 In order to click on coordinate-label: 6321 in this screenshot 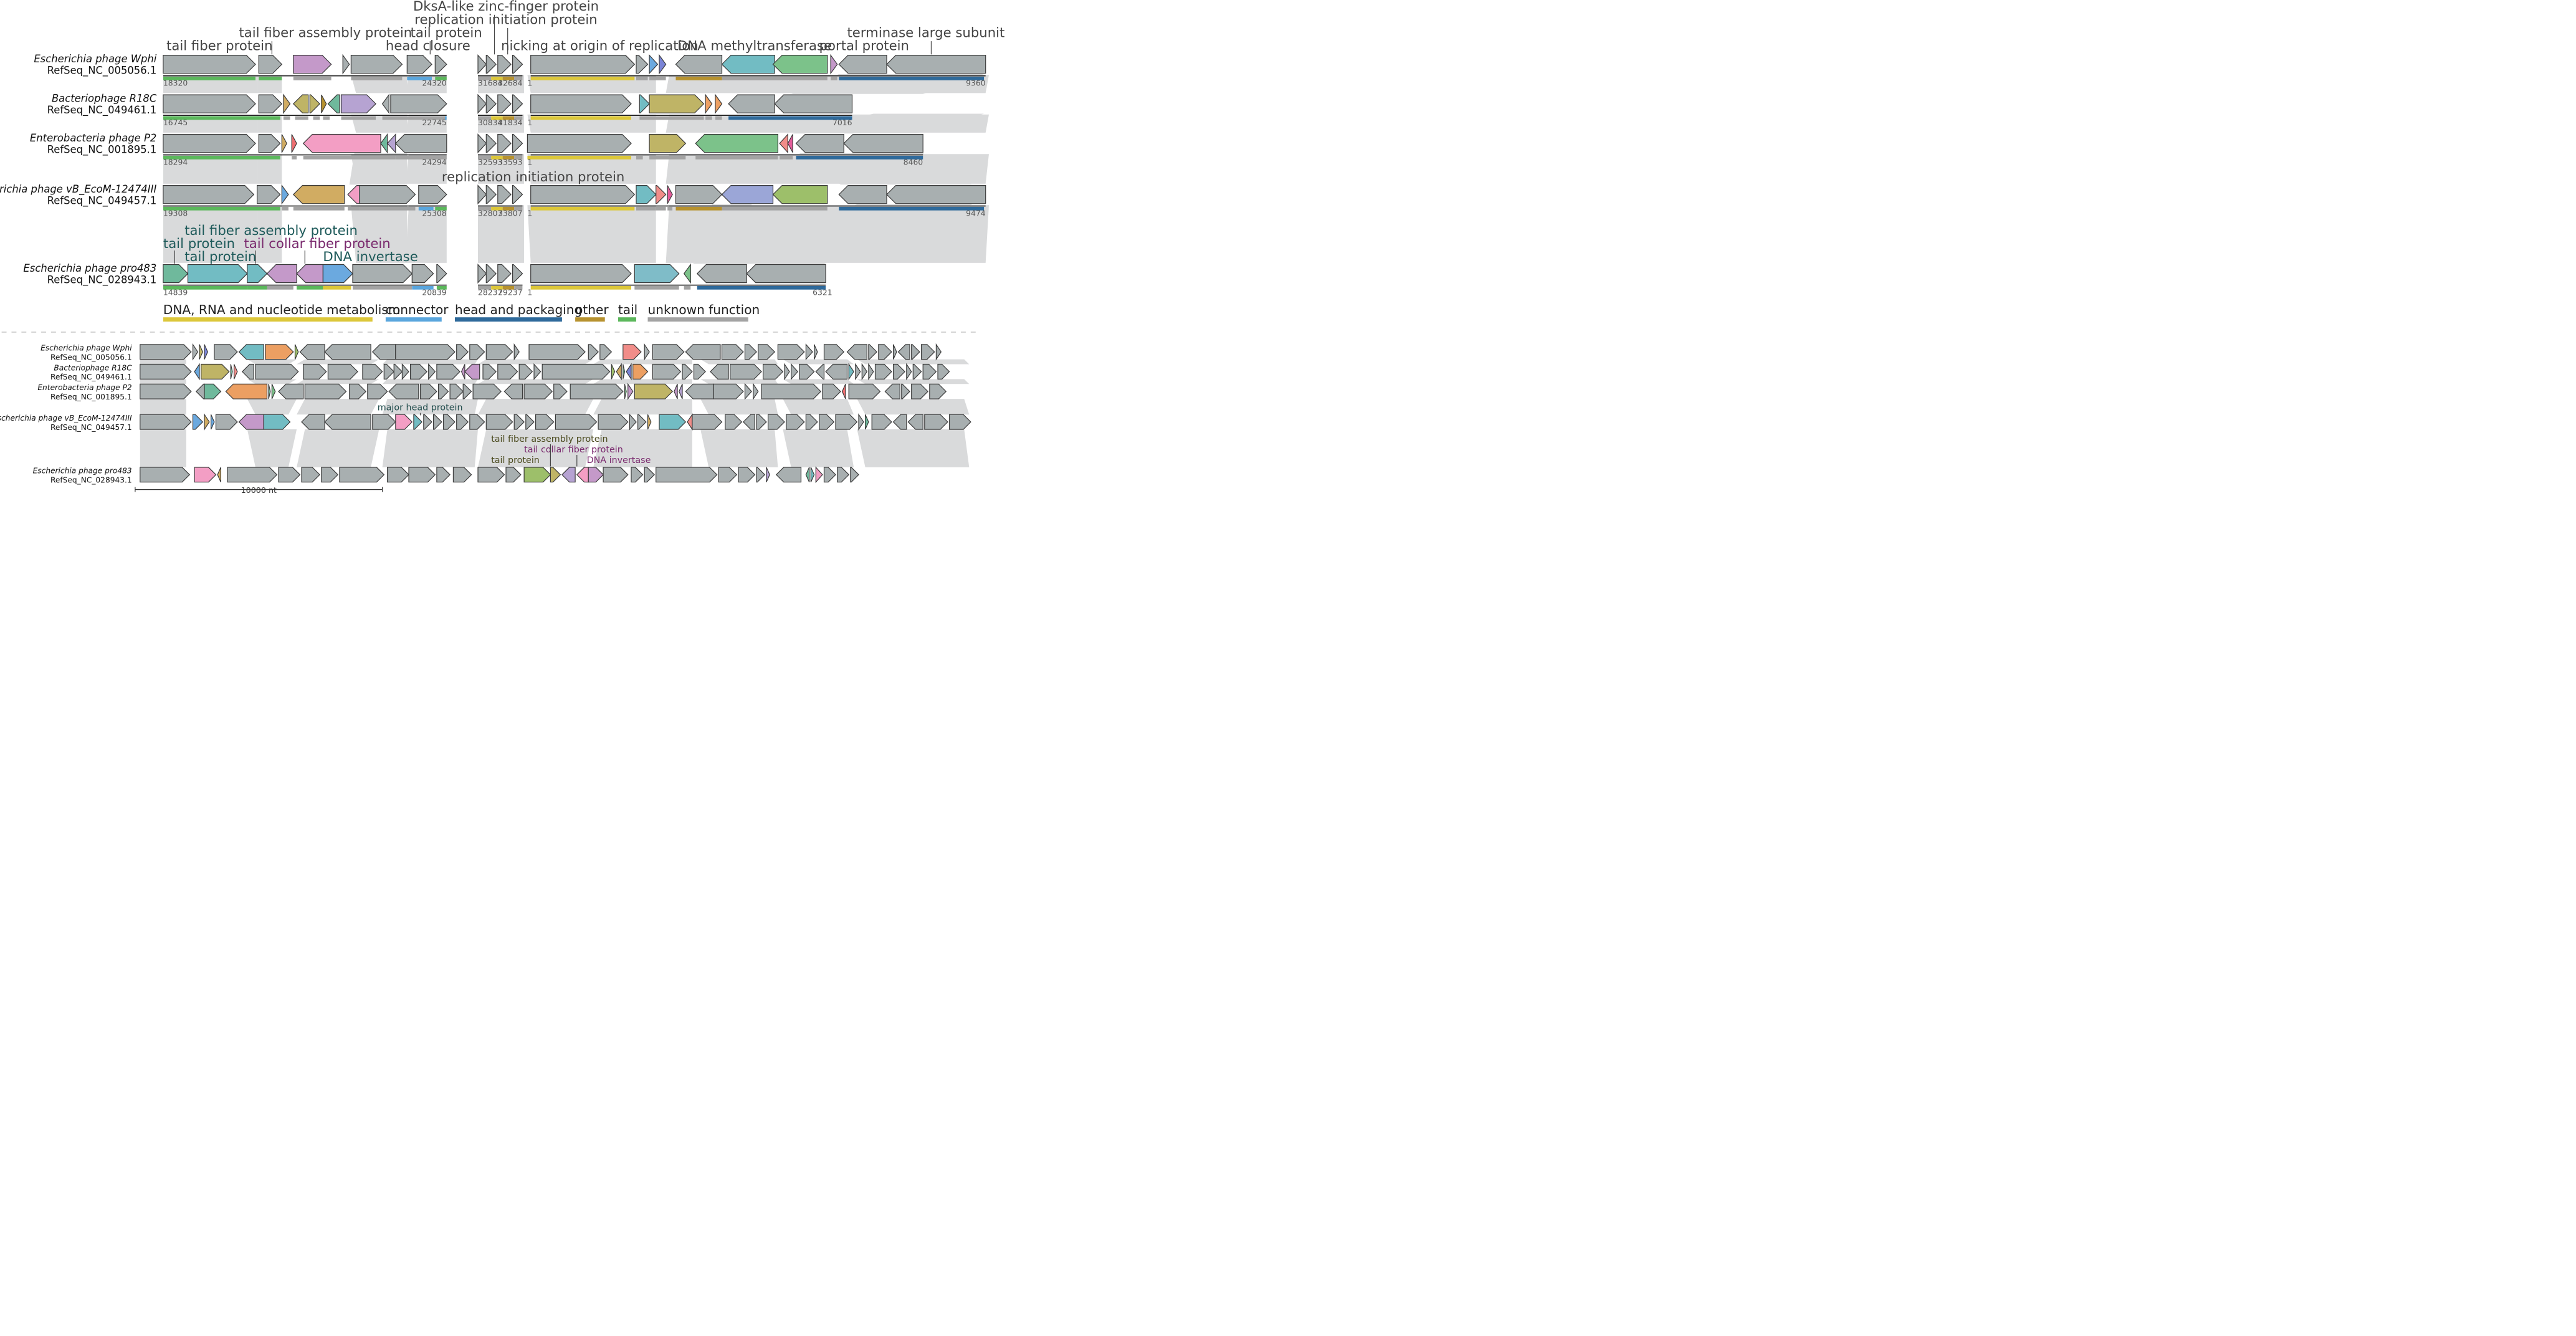, I will do `click(822, 292)`.